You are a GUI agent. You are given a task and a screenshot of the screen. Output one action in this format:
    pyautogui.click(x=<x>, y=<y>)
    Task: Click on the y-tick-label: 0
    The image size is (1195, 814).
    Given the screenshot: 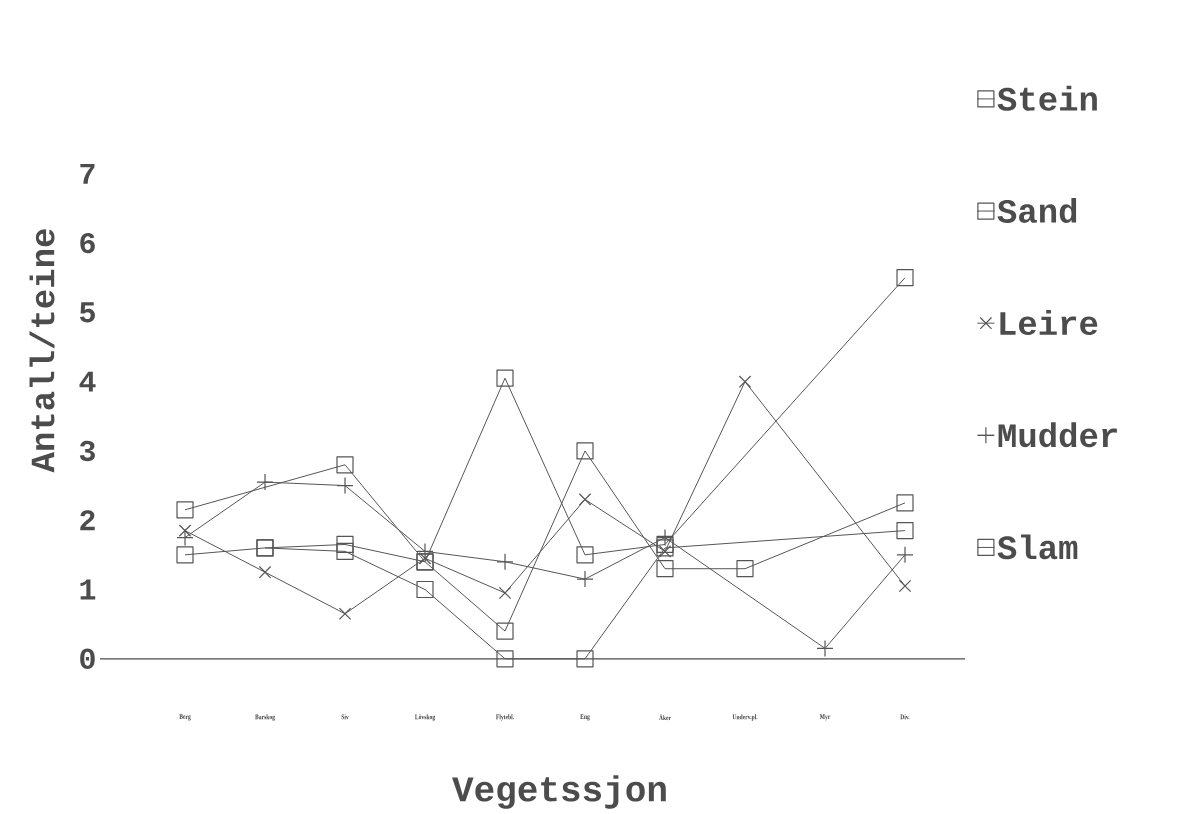 What is the action you would take?
    pyautogui.click(x=87, y=658)
    